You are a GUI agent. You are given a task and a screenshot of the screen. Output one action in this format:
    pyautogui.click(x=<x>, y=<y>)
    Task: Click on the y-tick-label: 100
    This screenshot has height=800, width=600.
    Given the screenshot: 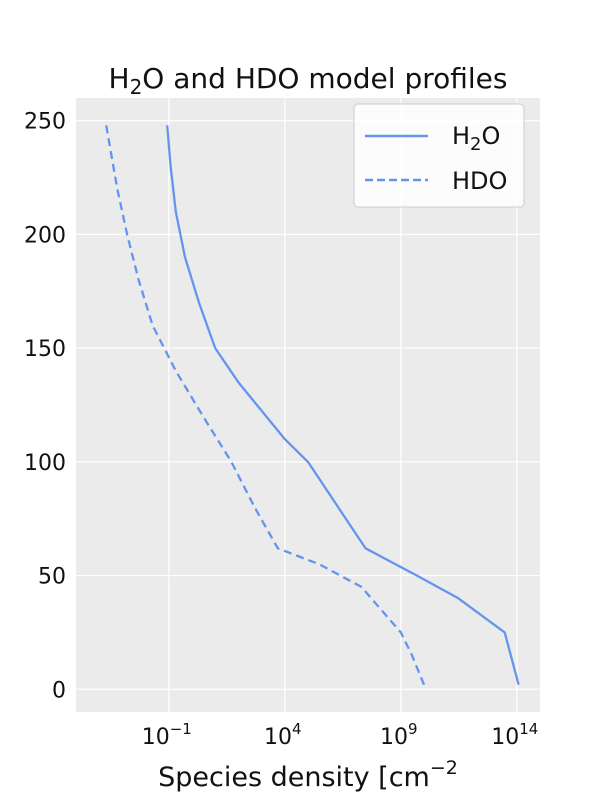 What is the action you would take?
    pyautogui.click(x=45, y=463)
    